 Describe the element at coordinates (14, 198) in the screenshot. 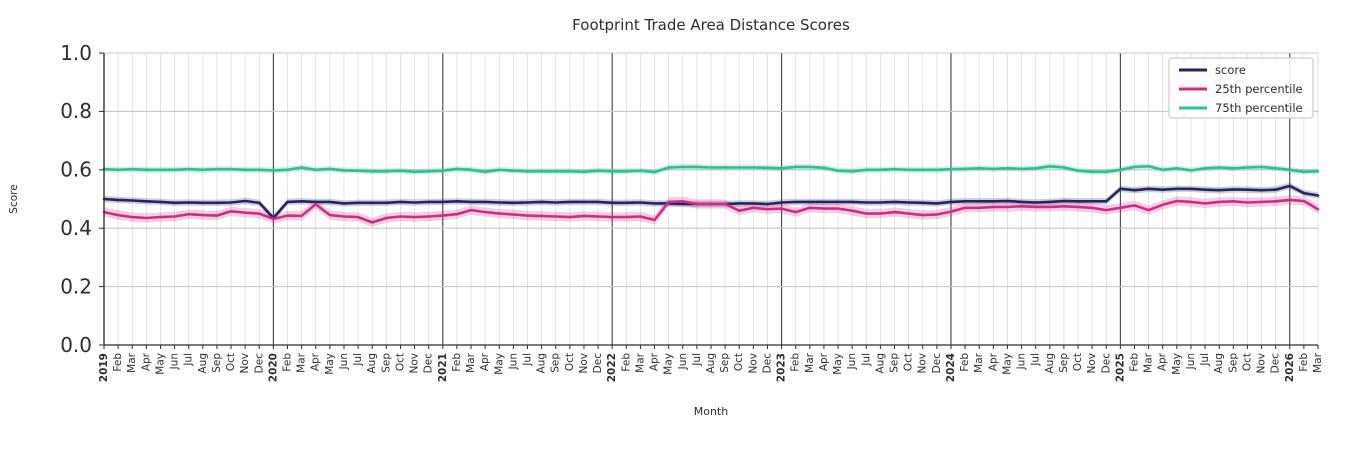

I see `y-axis-label: Score` at that location.